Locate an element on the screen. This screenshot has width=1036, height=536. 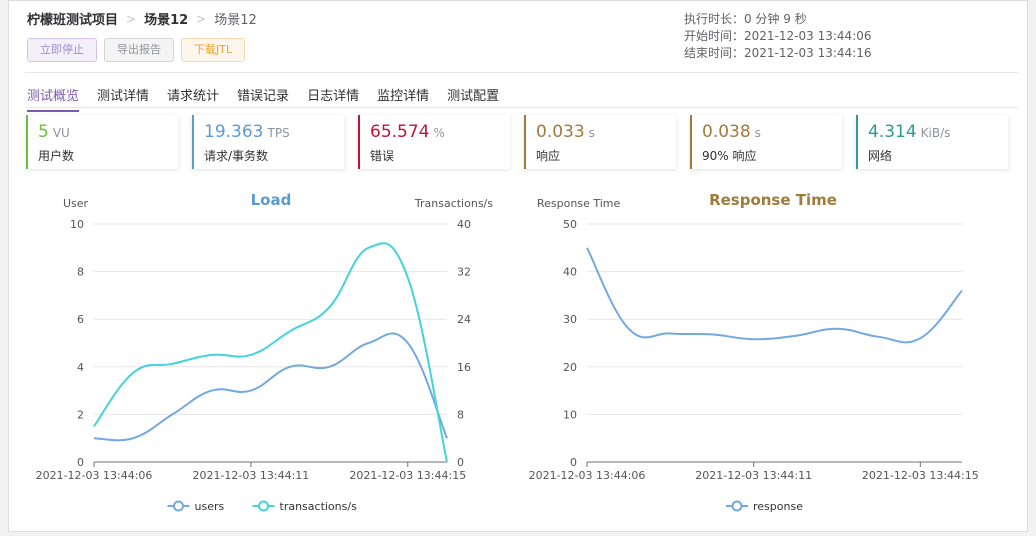
y-tick-label-right: 8 is located at coordinates (460, 414).